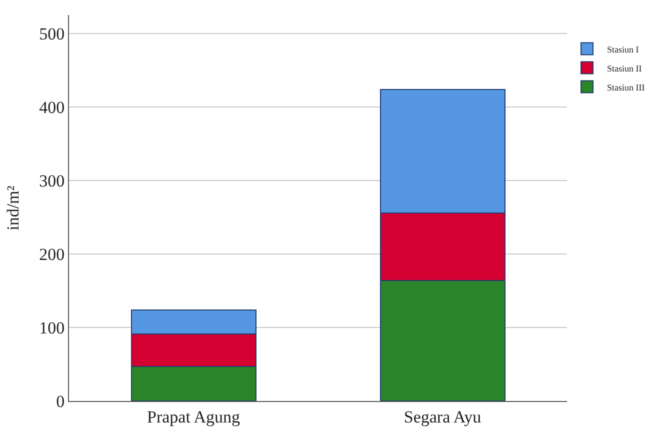 The height and width of the screenshot is (438, 662). Describe the element at coordinates (52, 34) in the screenshot. I see `y-tick-label: 500` at that location.